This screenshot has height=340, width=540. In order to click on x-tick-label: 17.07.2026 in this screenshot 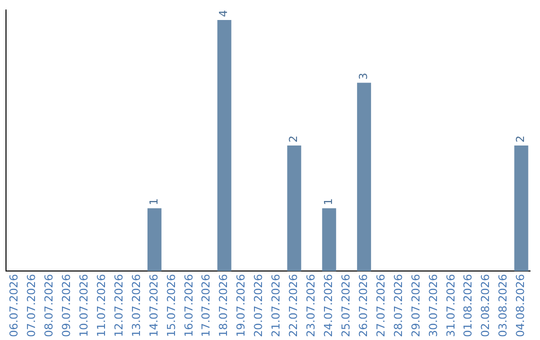, I will do `click(206, 306)`.